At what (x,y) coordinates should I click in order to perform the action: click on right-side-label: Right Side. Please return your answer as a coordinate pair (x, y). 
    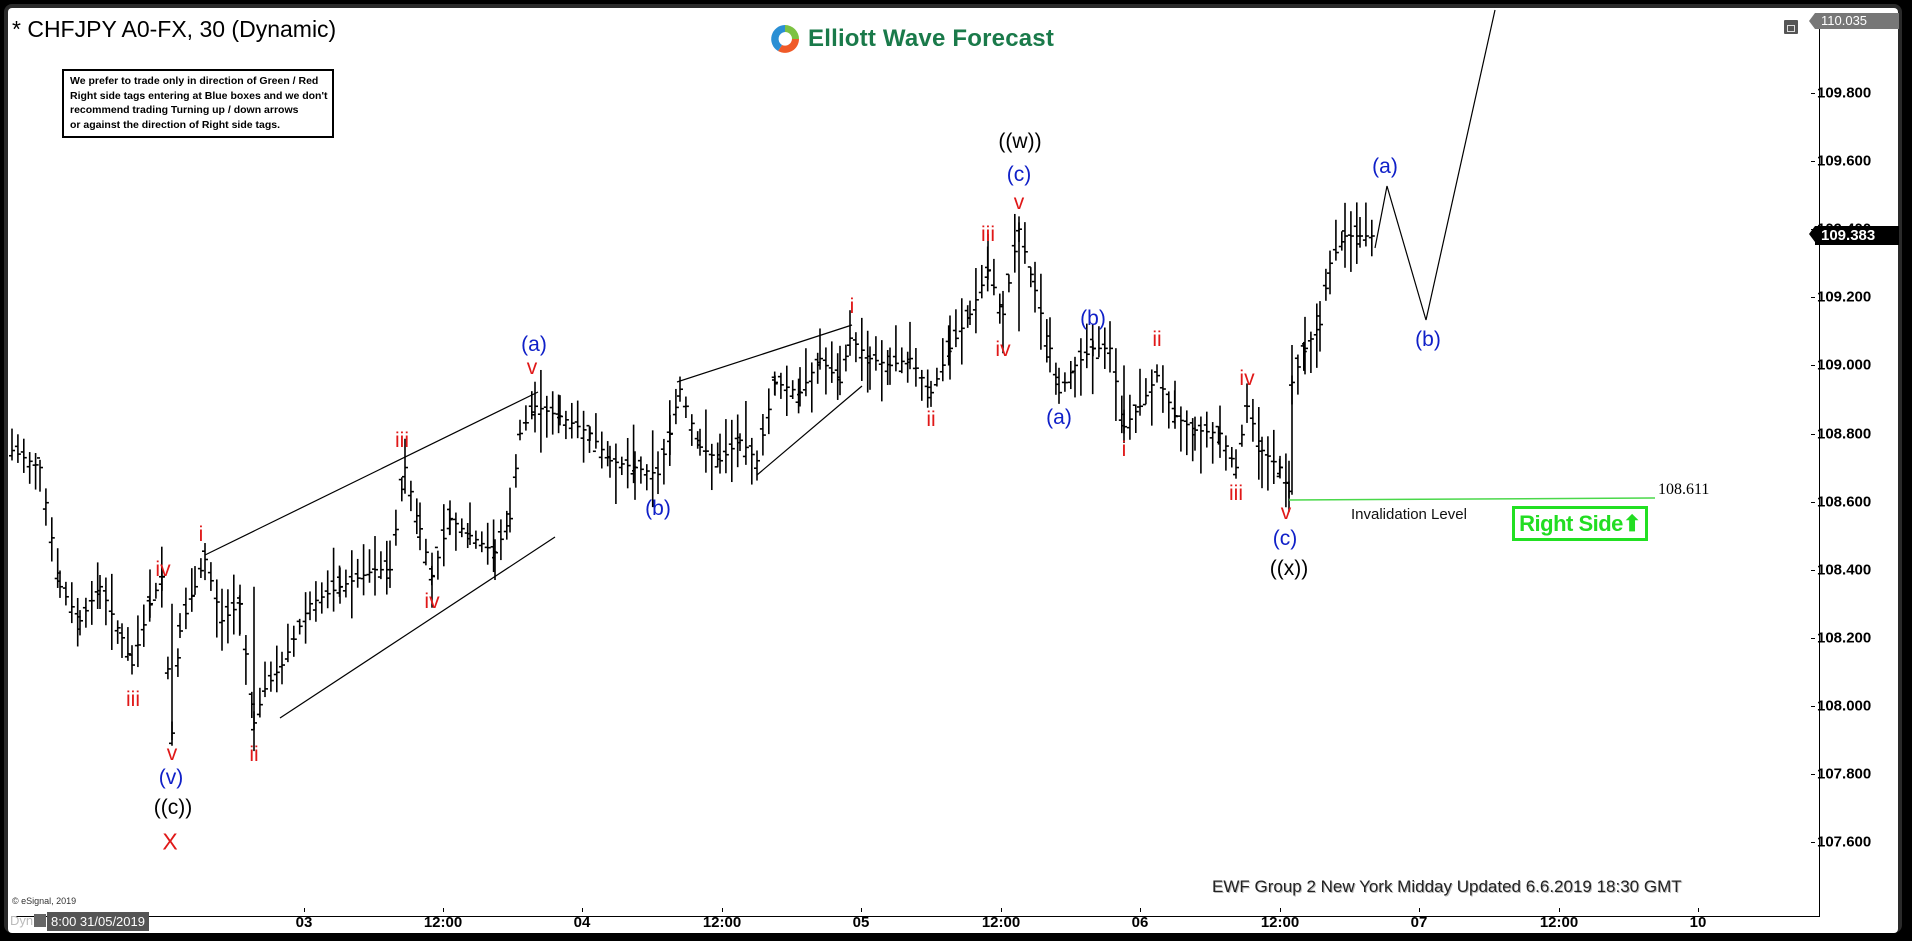
    Looking at the image, I should click on (1571, 523).